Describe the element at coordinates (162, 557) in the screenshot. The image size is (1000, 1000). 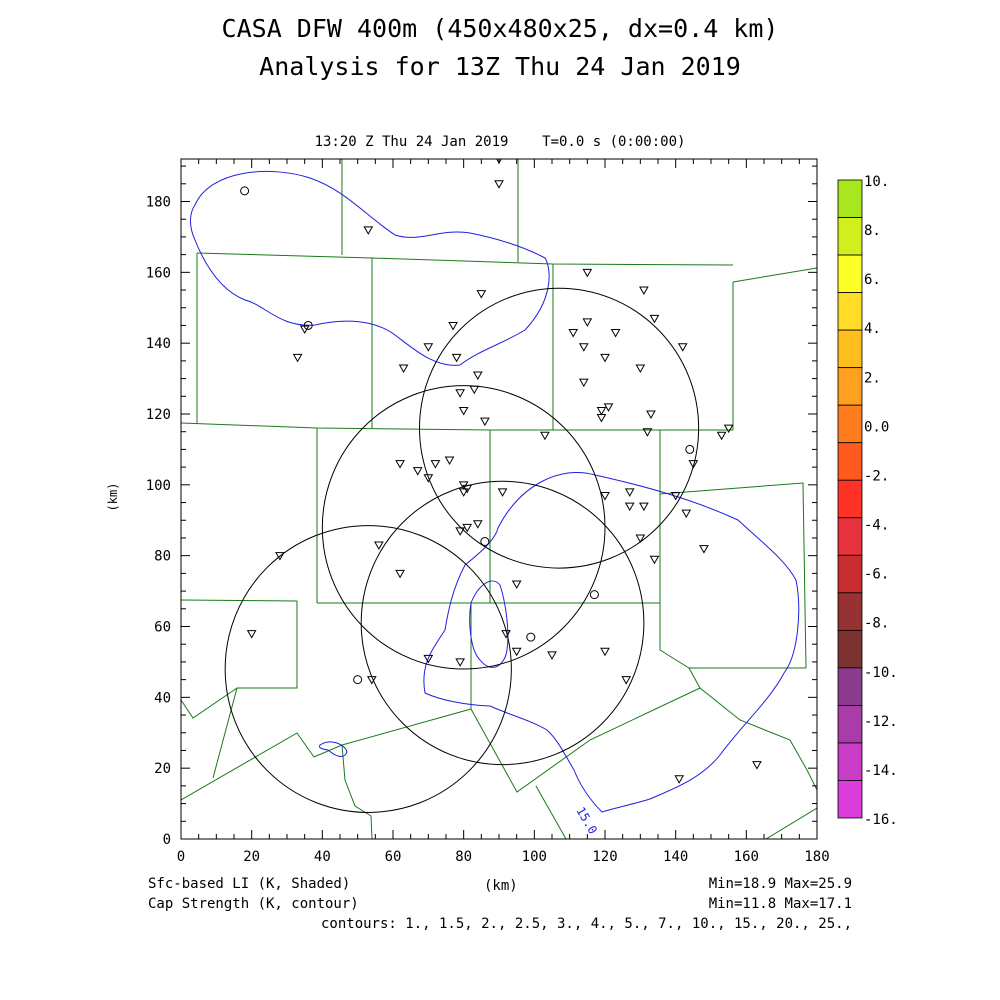
I see `y-tick-label: 80` at that location.